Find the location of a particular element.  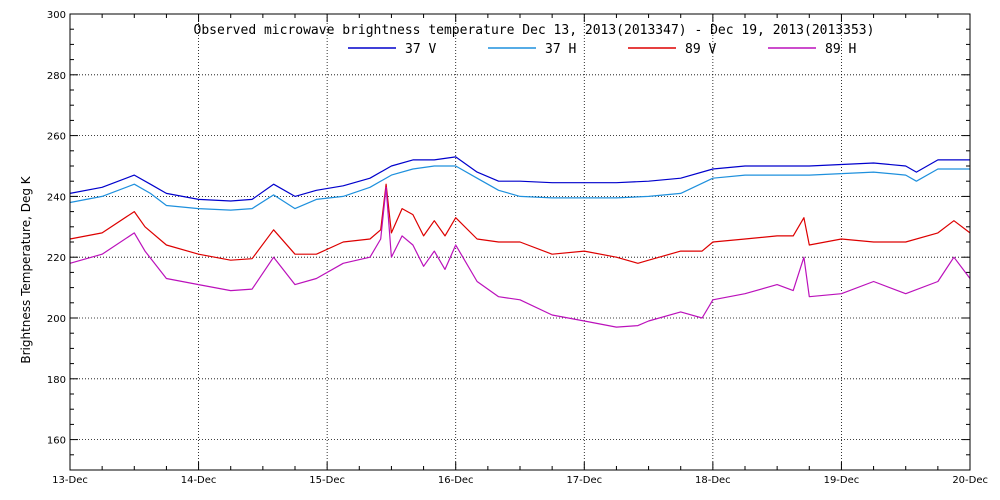

series-line-89-v is located at coordinates (520, 223).